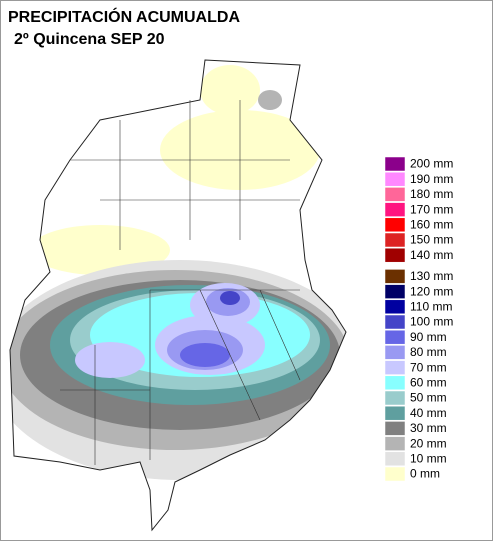  Describe the element at coordinates (428, 428) in the screenshot. I see `legend-label: 30 mm` at that location.